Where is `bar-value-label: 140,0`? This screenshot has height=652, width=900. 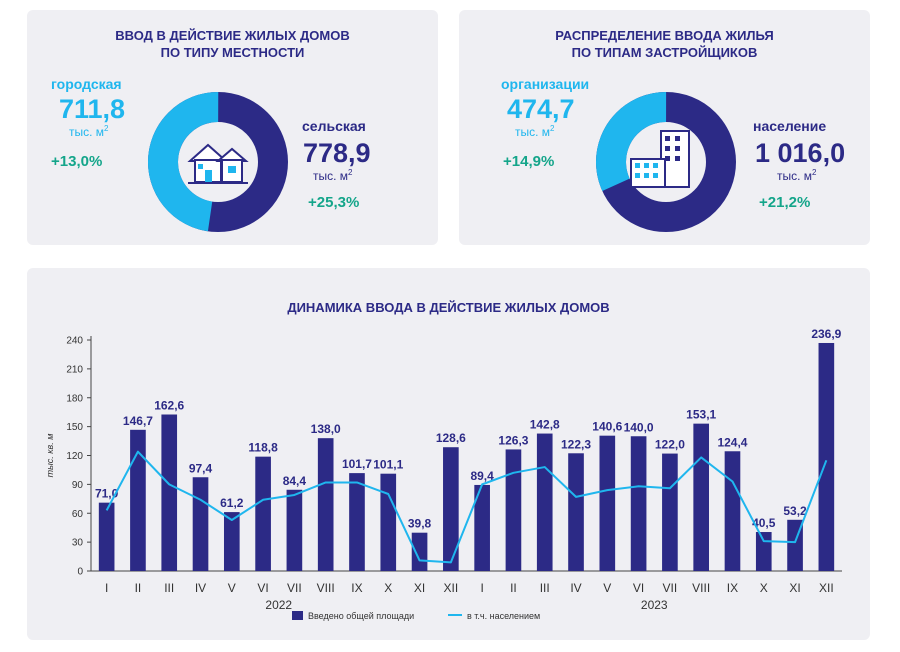 bar-value-label: 140,0 is located at coordinates (639, 427).